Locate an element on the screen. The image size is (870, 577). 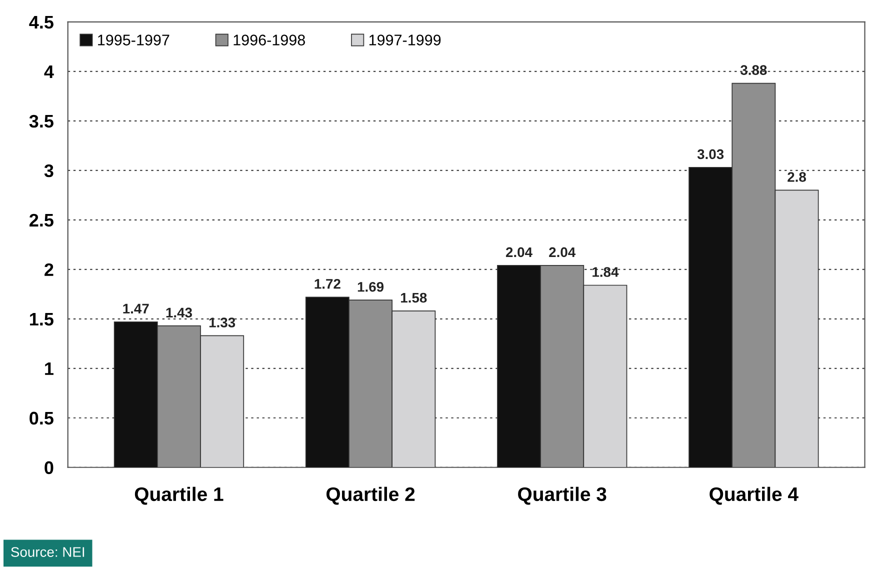
data-label: 1.72 is located at coordinates (327, 283).